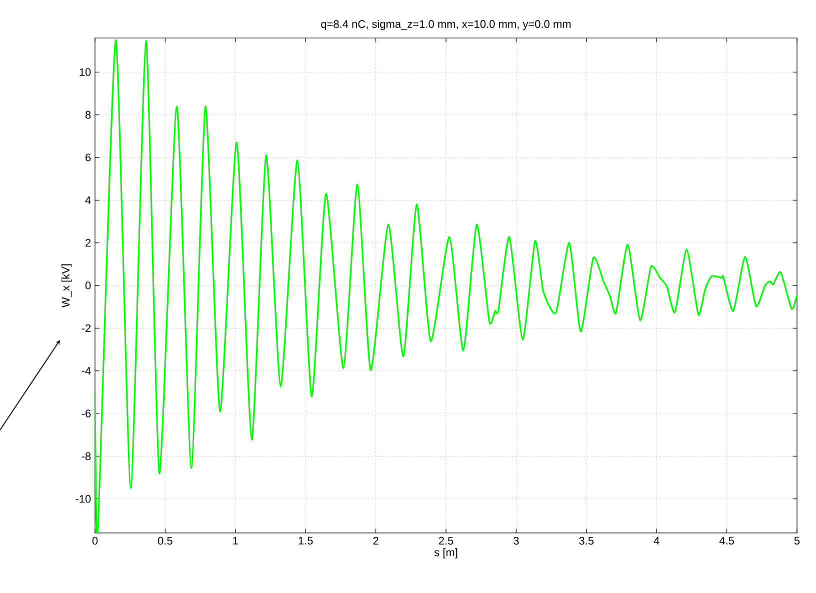 Image resolution: width=816 pixels, height=593 pixels. What do you see at coordinates (88, 200) in the screenshot?
I see `y-tick-label: 4` at bounding box center [88, 200].